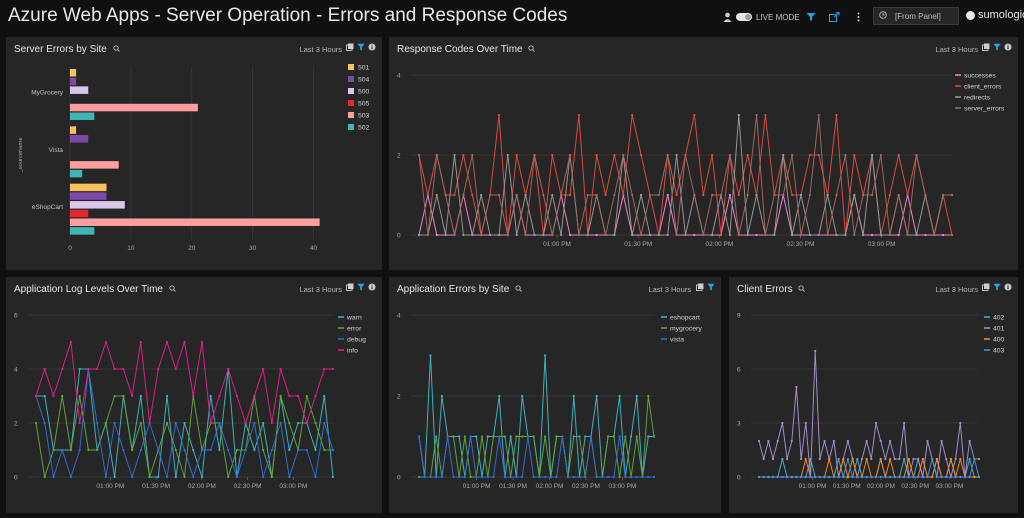  I want to click on bar-503-MyGrocery, so click(134, 107).